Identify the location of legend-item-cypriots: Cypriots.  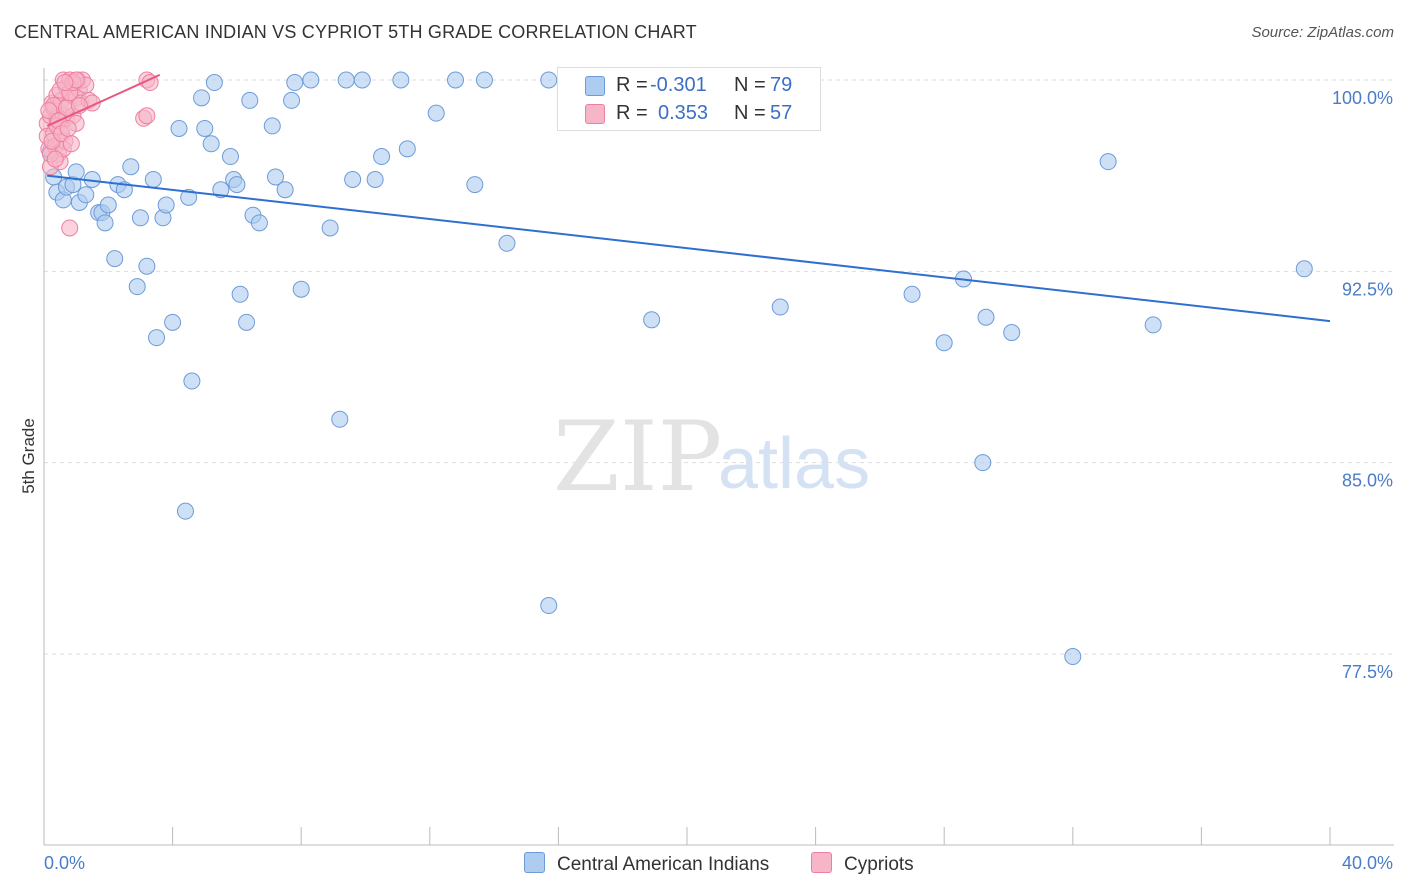
(862, 864).